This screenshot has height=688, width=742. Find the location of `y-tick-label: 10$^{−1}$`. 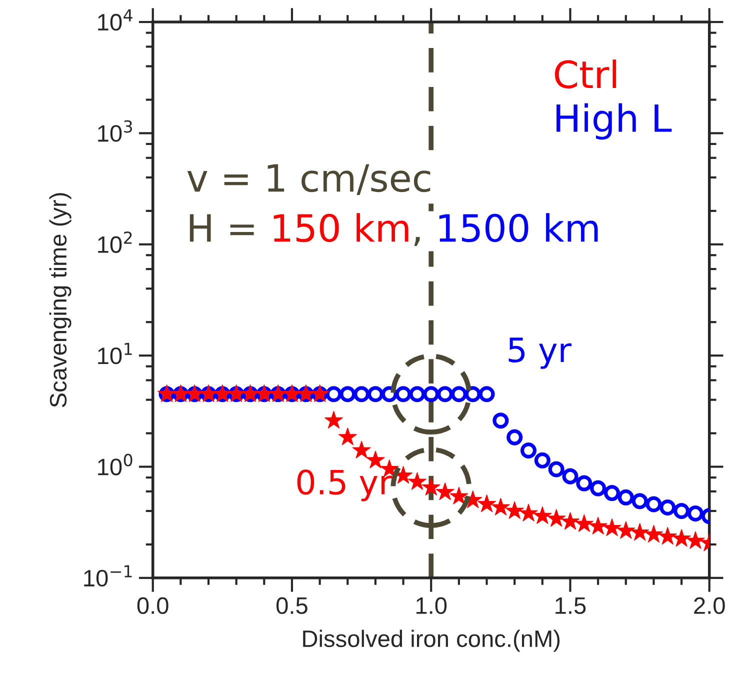

y-tick-label: 10$^{−1}$ is located at coordinates (108, 576).